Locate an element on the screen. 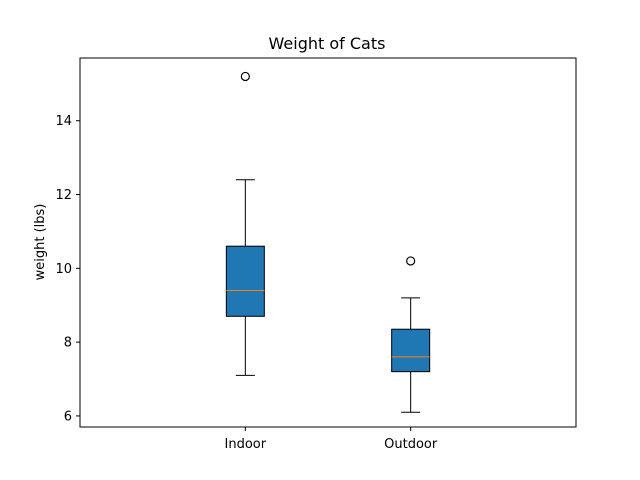 This screenshot has height=480, width=640. outdoor-box is located at coordinates (411, 350).